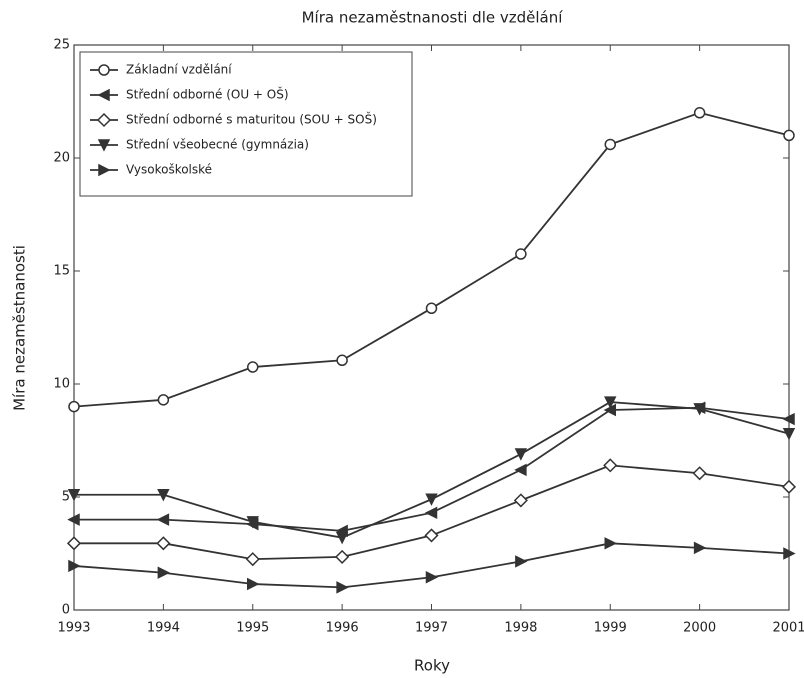 This screenshot has width=804, height=678. What do you see at coordinates (788, 628) in the screenshot?
I see `x-tick-label: 2001` at bounding box center [788, 628].